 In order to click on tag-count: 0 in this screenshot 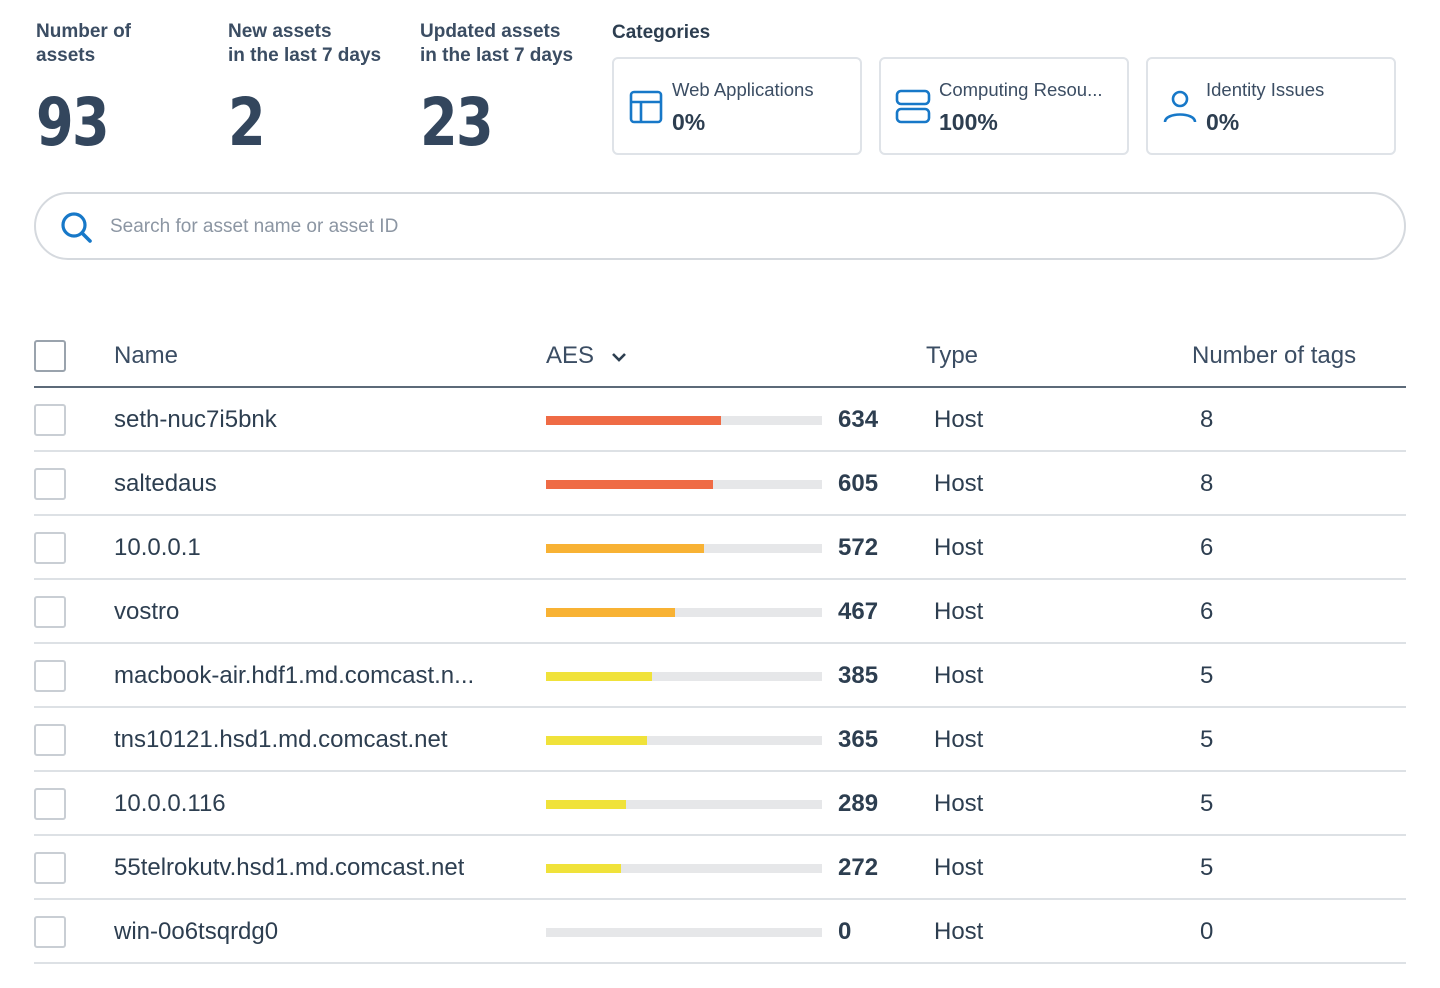, I will do `click(1207, 931)`.